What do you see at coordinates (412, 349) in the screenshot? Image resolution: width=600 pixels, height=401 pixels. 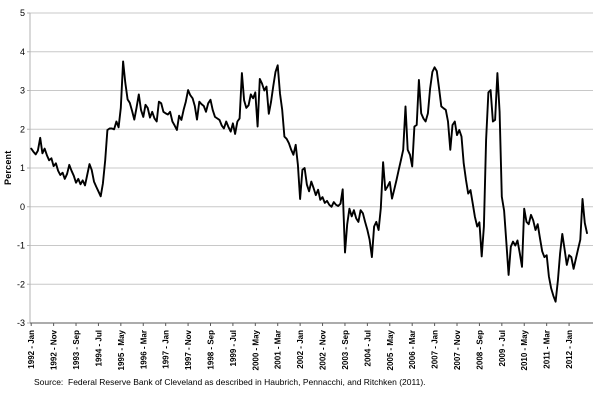 I see `x-tick-label: 2006 - Mar` at bounding box center [412, 349].